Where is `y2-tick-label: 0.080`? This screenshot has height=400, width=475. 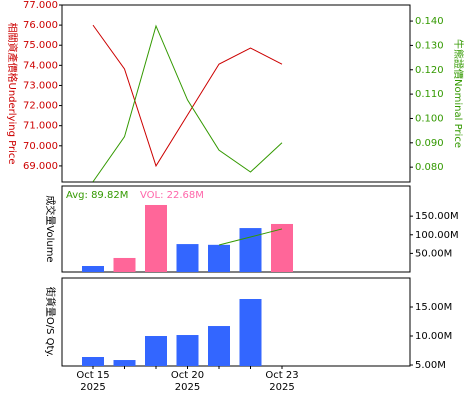 y2-tick-label: 0.080 is located at coordinates (429, 167).